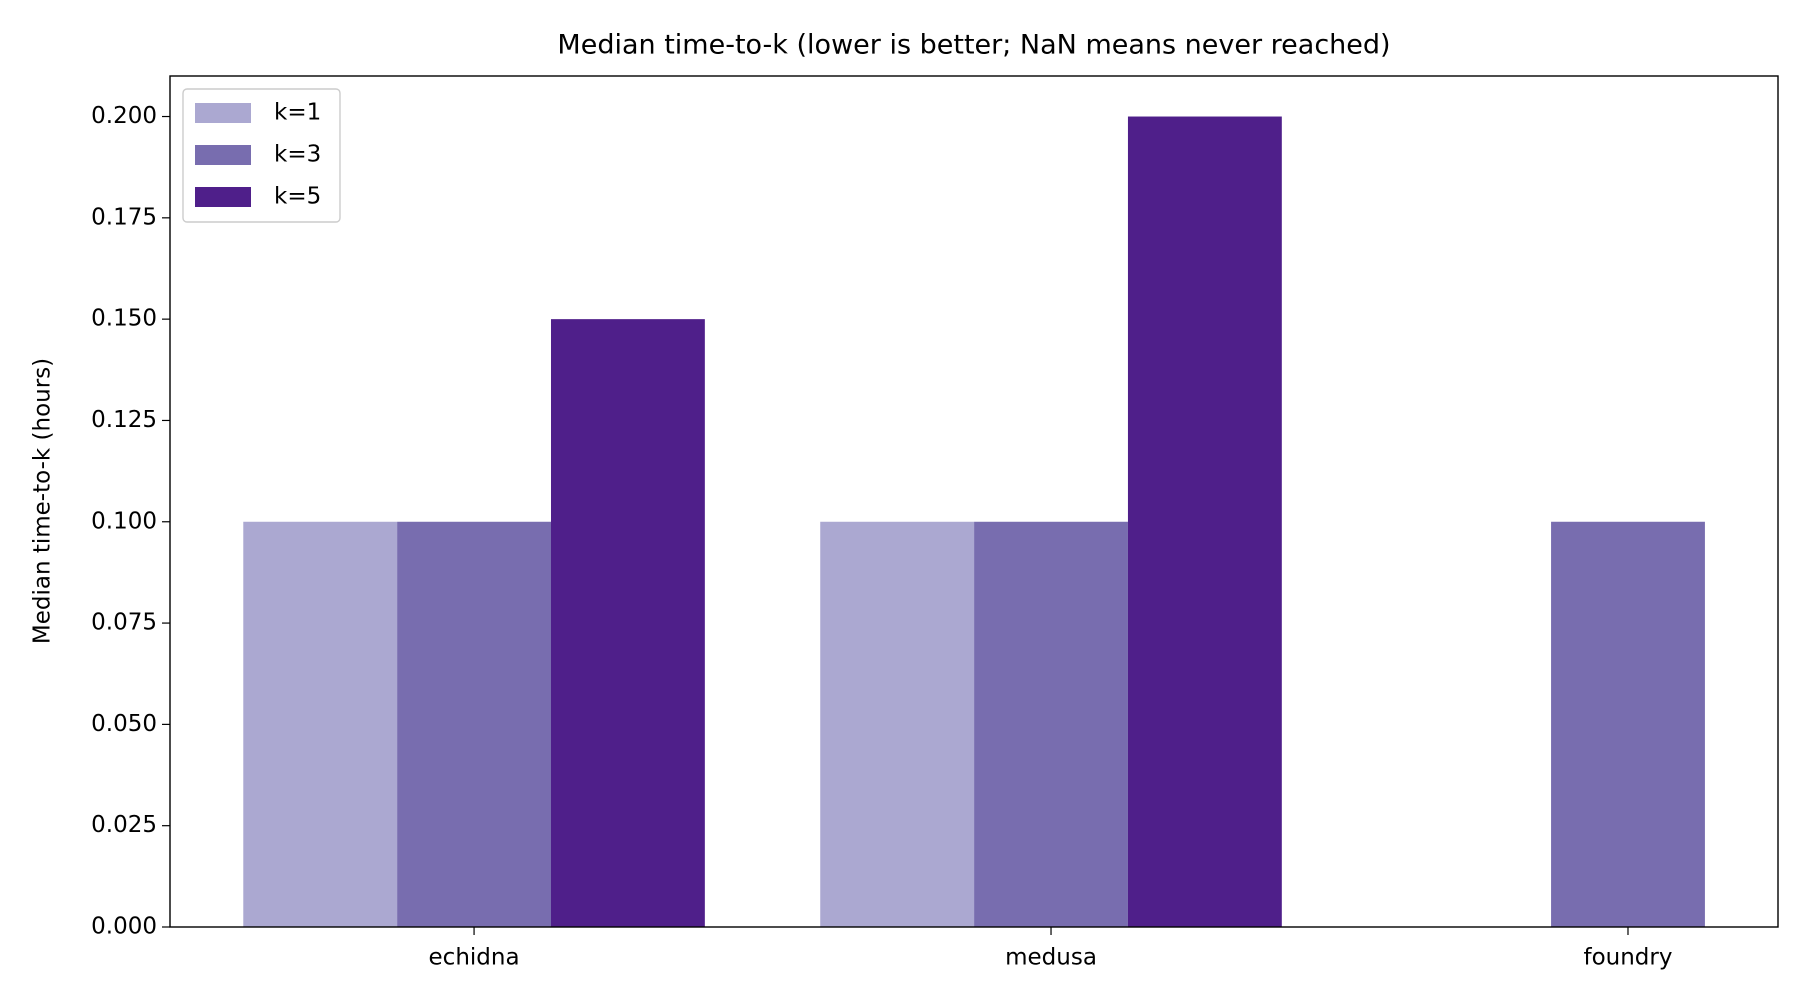 The height and width of the screenshot is (1000, 1800). What do you see at coordinates (297, 113) in the screenshot?
I see `legend-label: k=1` at bounding box center [297, 113].